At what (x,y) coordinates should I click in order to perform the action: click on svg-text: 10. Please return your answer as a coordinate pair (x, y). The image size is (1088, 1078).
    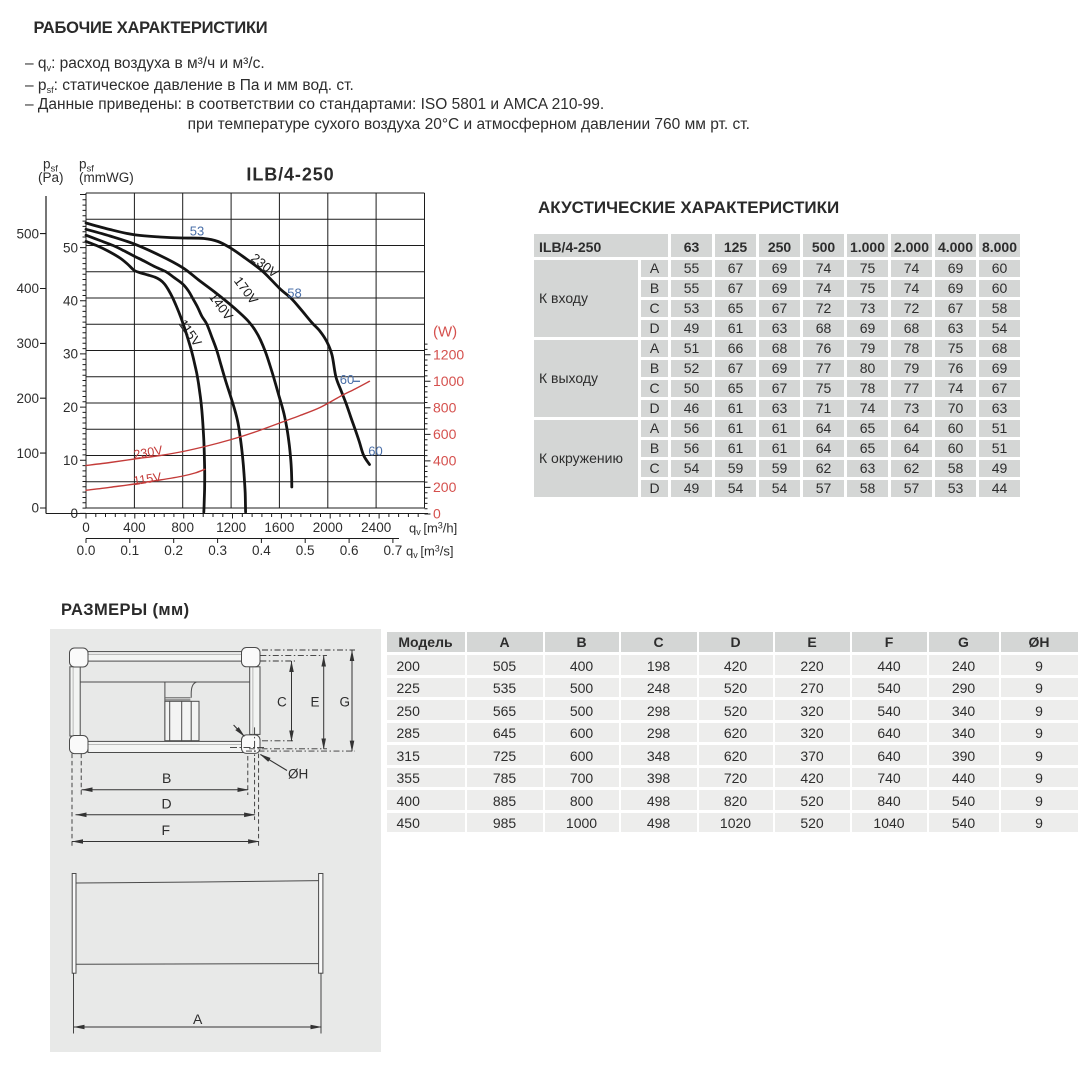
    Looking at the image, I should click on (70, 460).